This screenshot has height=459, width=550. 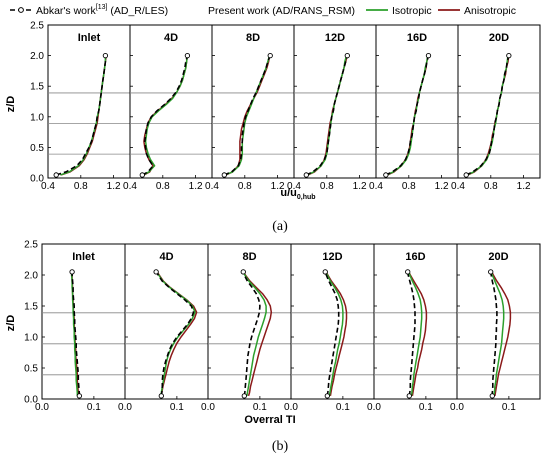 I want to click on panel-b-4: 12D 0.0 0.1, so click(x=329, y=328).